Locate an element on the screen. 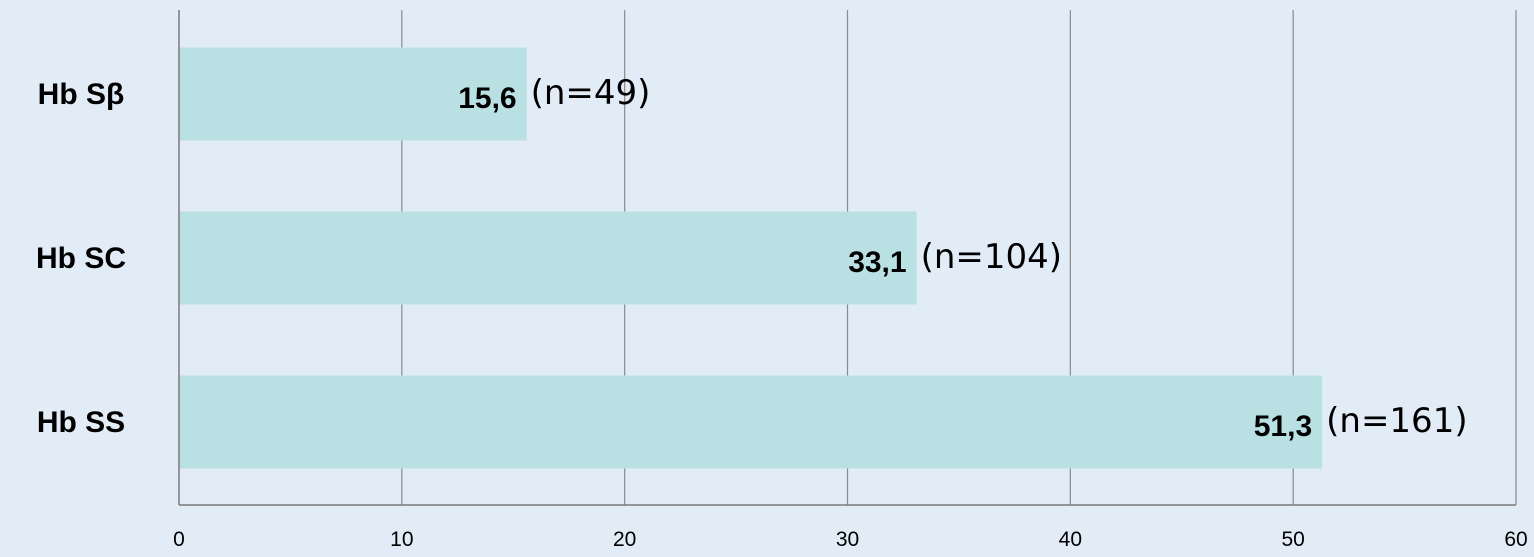  category-label: Hb Sβ is located at coordinates (81, 94).